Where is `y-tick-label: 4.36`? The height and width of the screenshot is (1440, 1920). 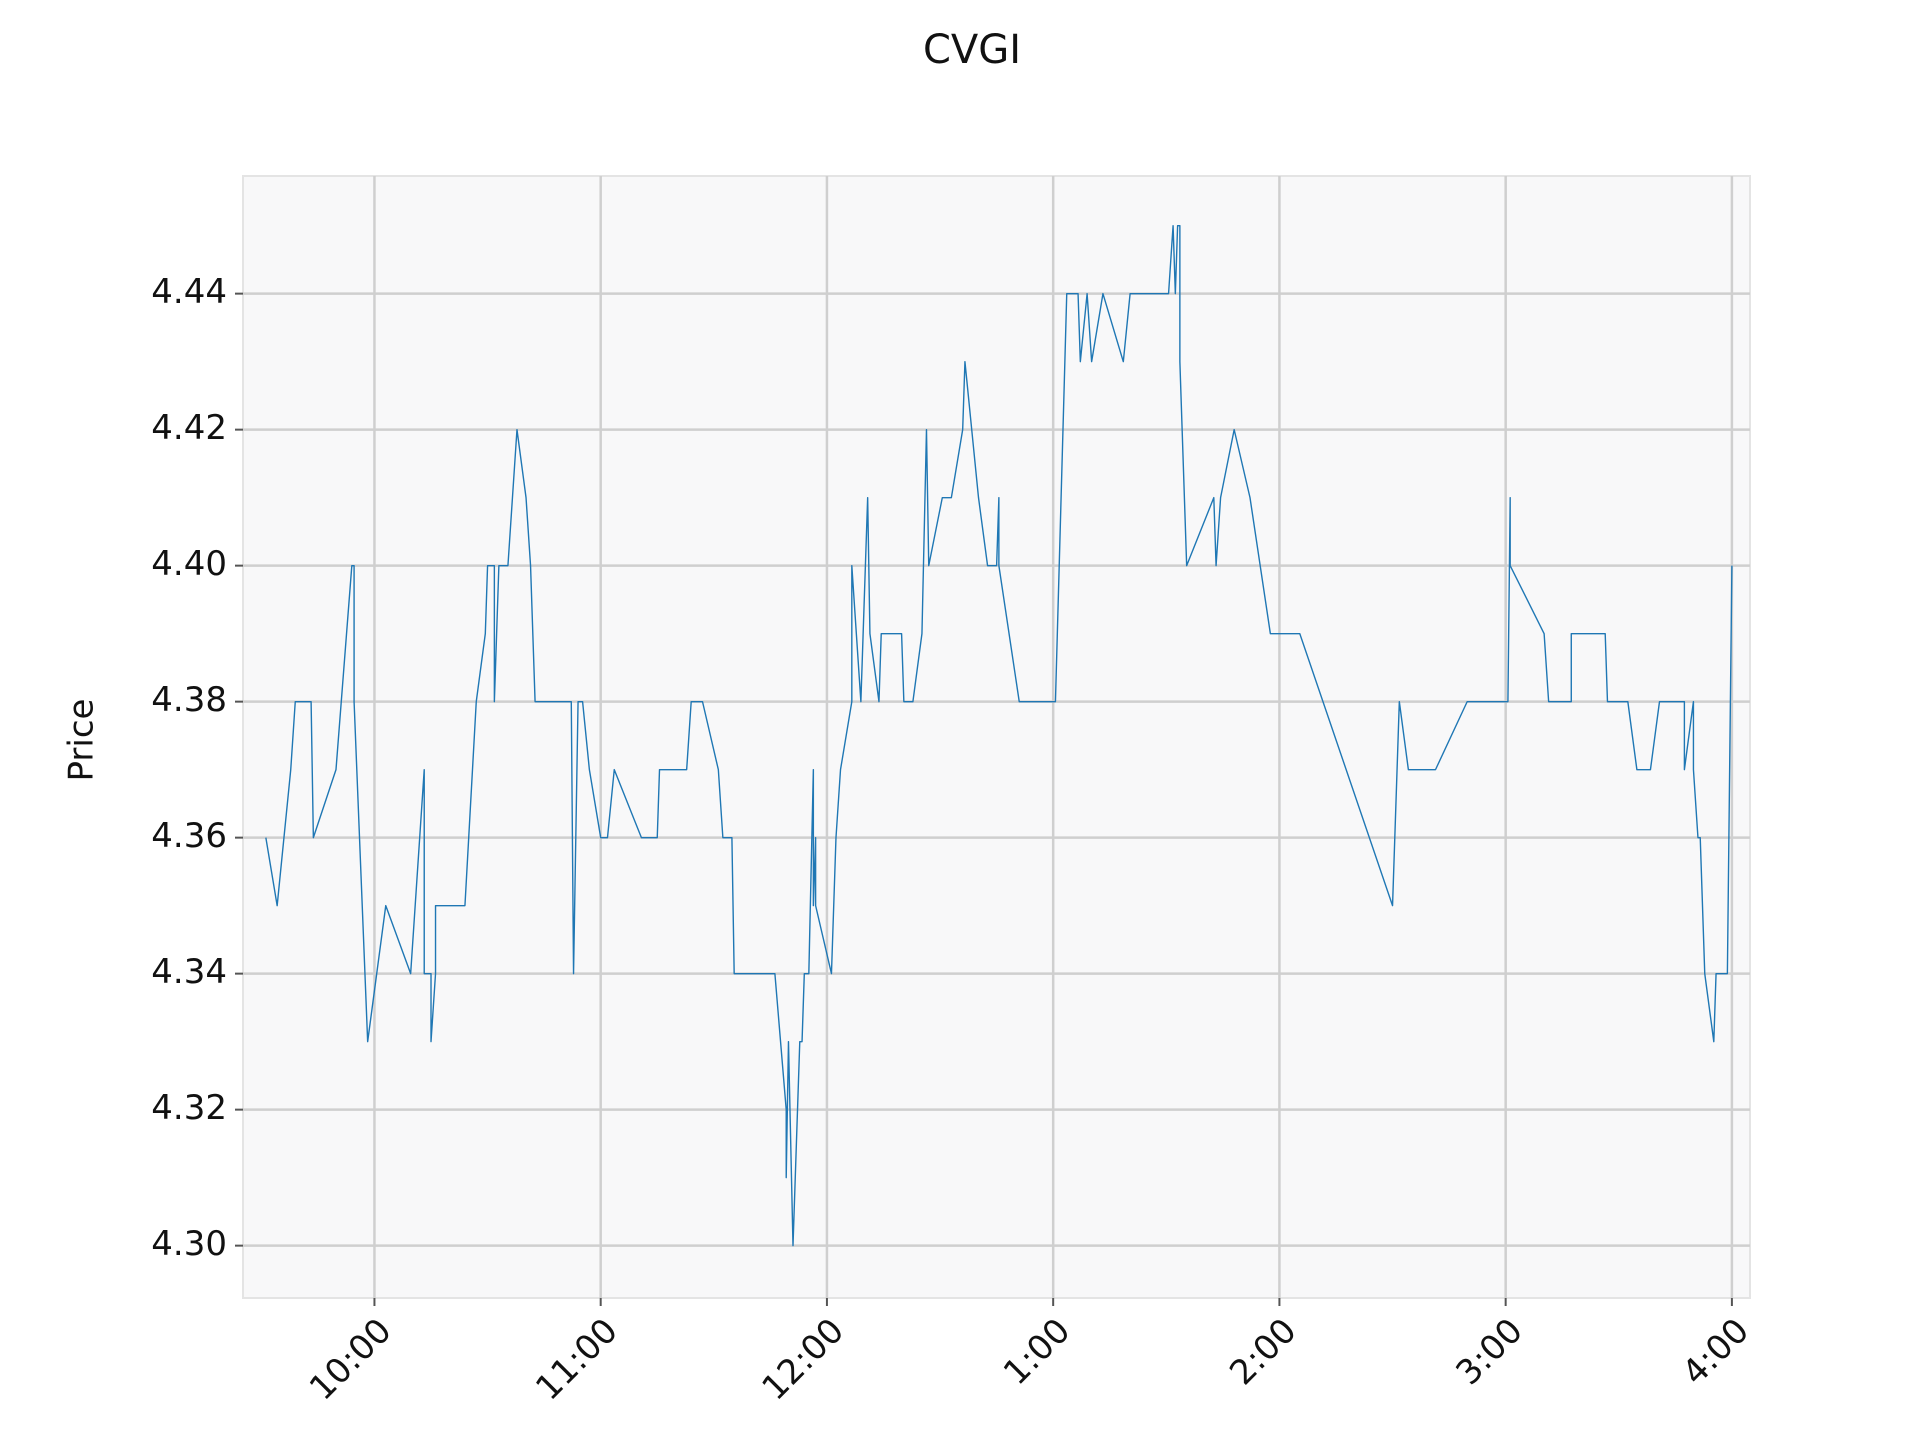
y-tick-label: 4.36 is located at coordinates (189, 836).